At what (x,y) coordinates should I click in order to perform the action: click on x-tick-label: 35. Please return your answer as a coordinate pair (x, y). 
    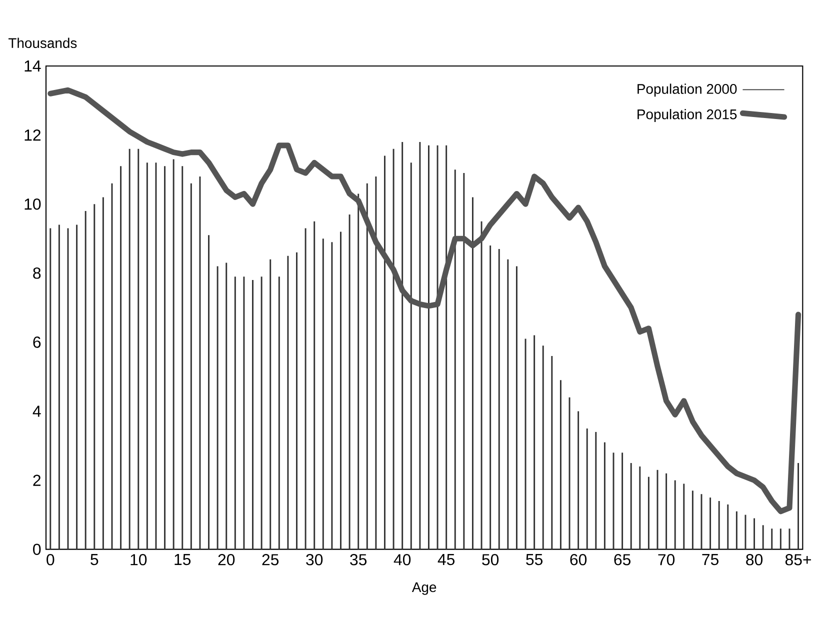
    Looking at the image, I should click on (358, 560).